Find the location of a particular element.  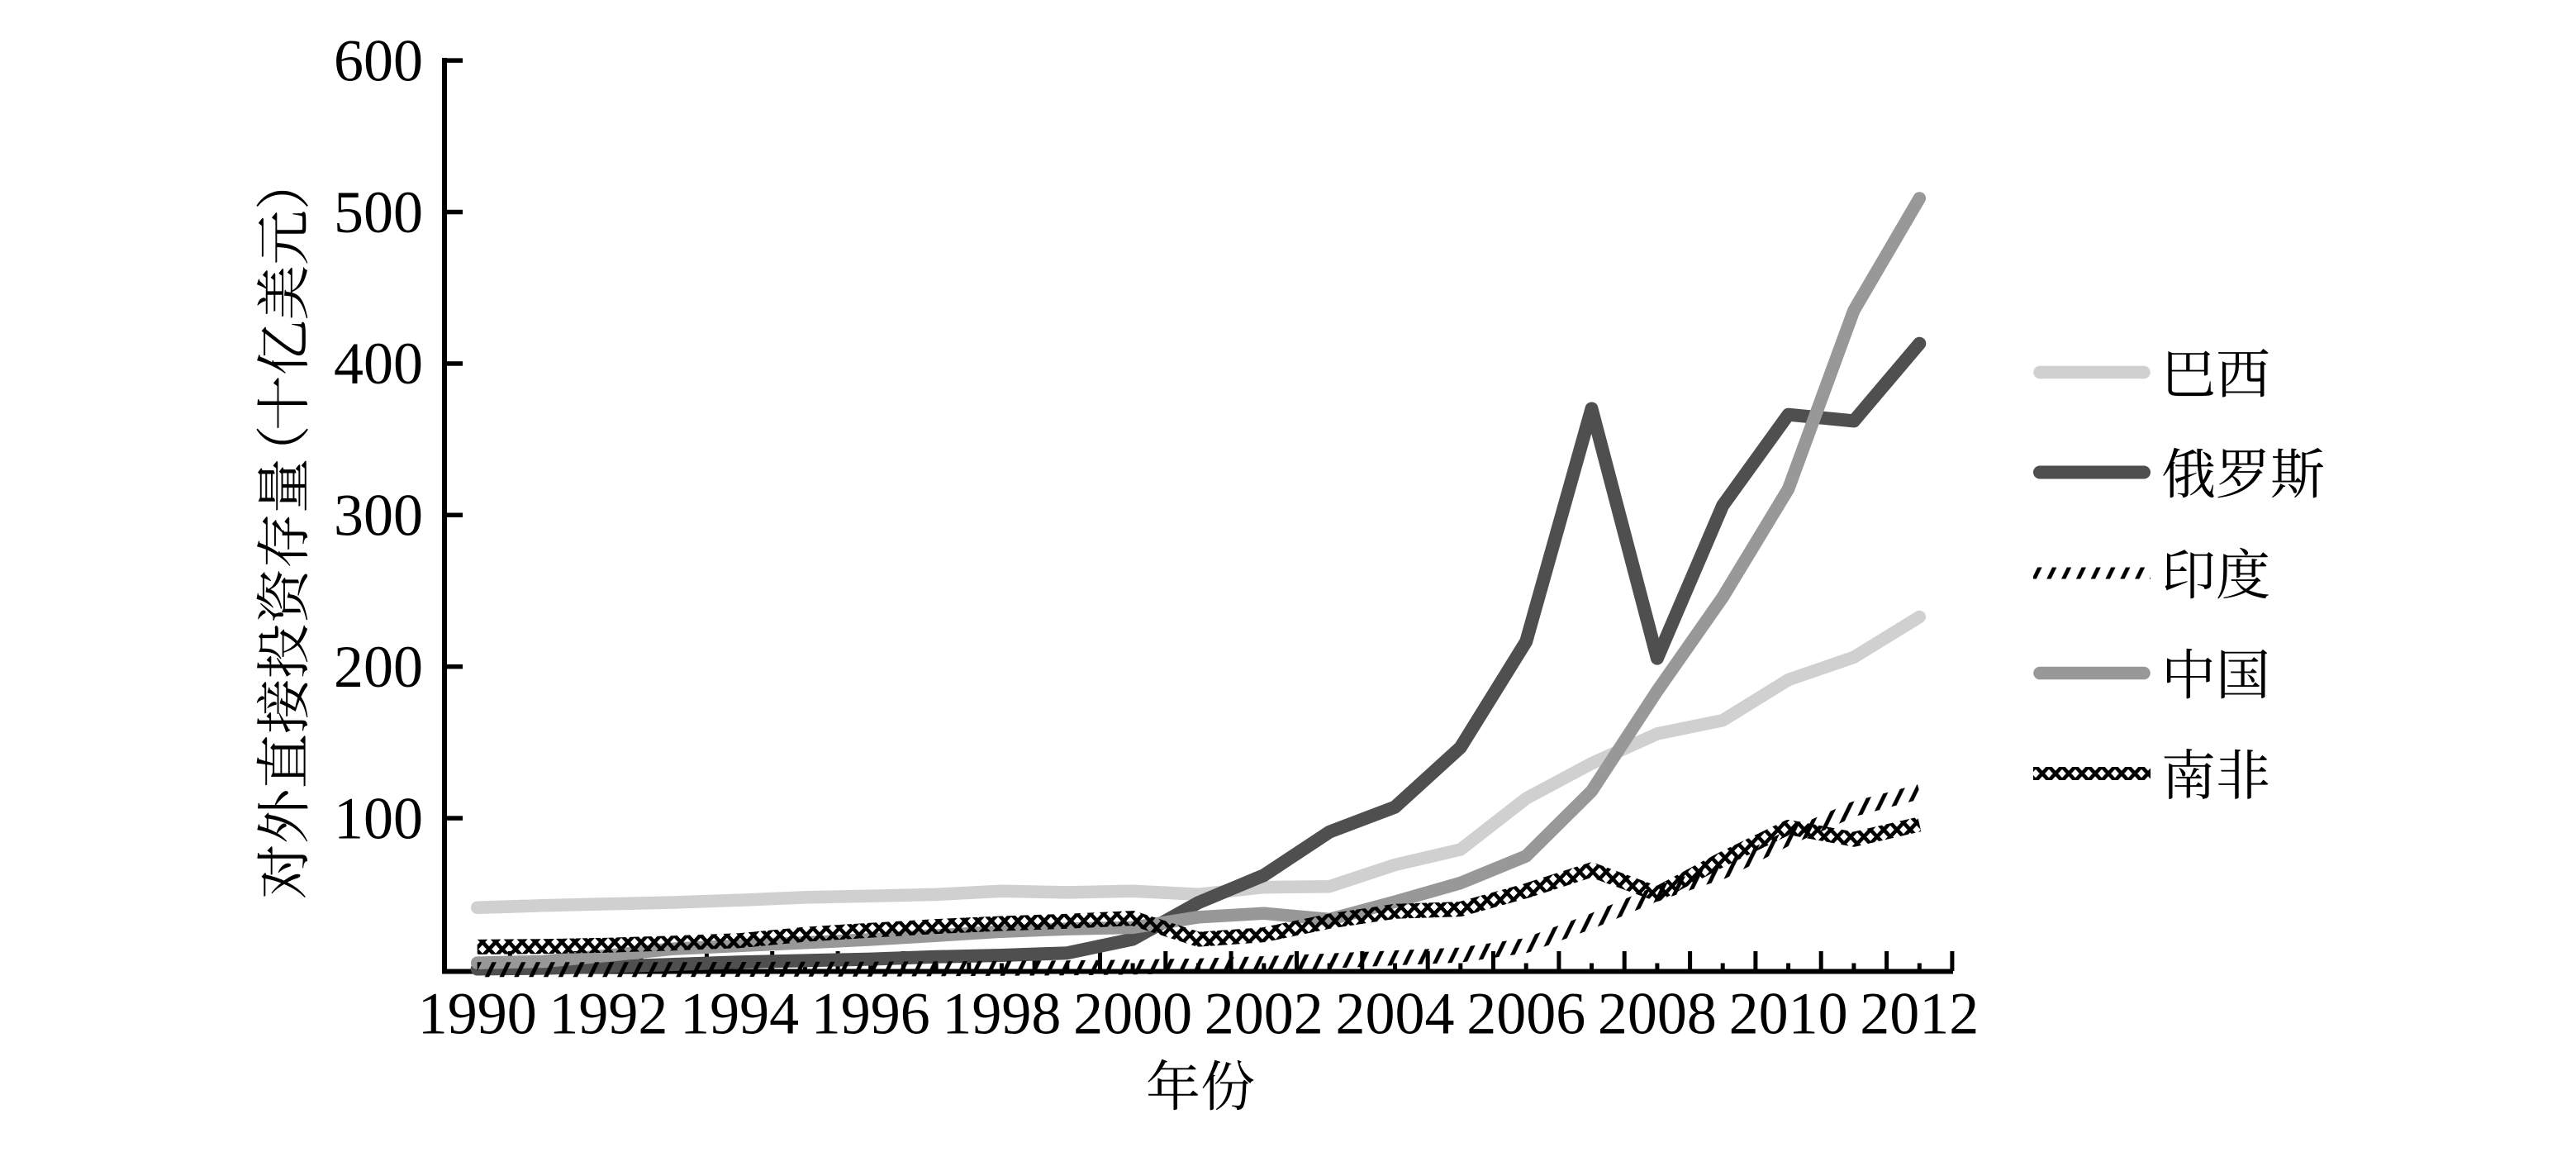

svg-text: 600 is located at coordinates (378, 61).